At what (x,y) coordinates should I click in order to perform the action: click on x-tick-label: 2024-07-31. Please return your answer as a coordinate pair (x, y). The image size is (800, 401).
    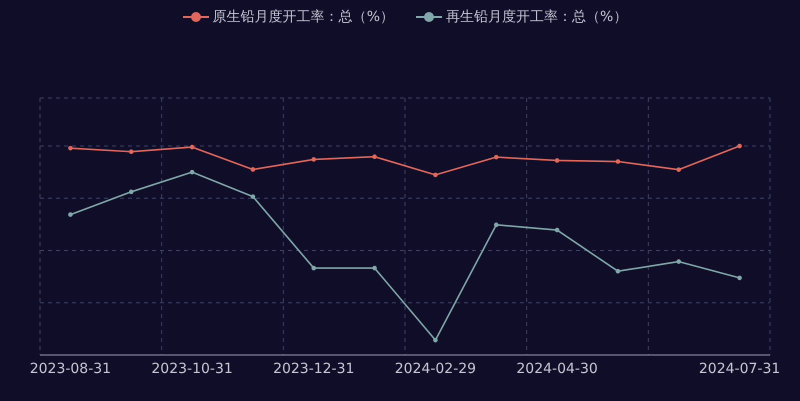
    Looking at the image, I should click on (739, 368).